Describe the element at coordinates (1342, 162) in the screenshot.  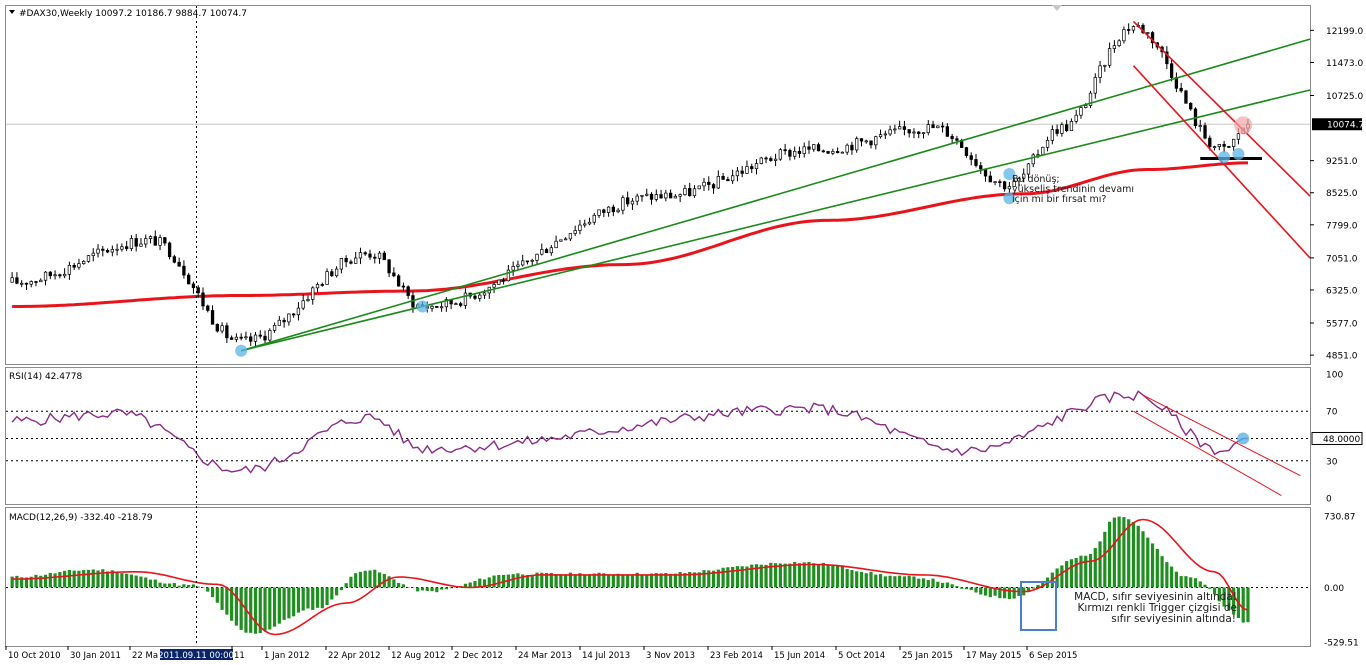
I see `price-tick-label: 9251.0` at that location.